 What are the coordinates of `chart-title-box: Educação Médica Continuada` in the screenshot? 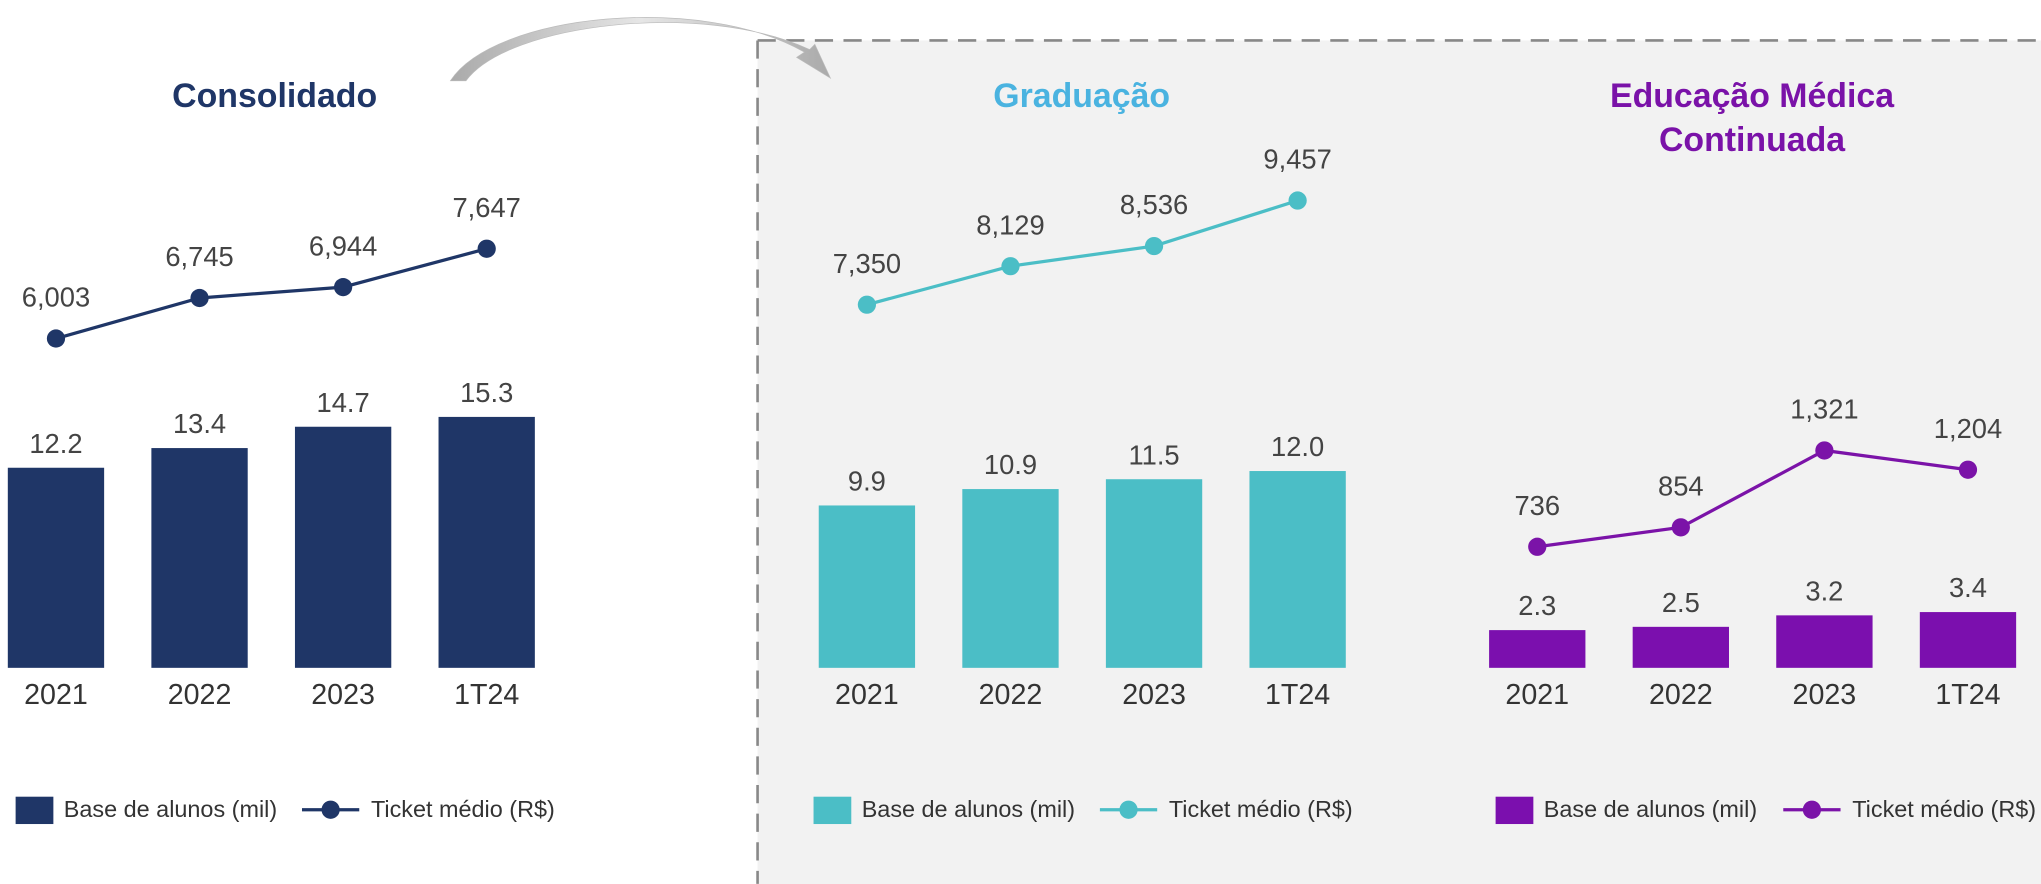 It's located at (1752, 117).